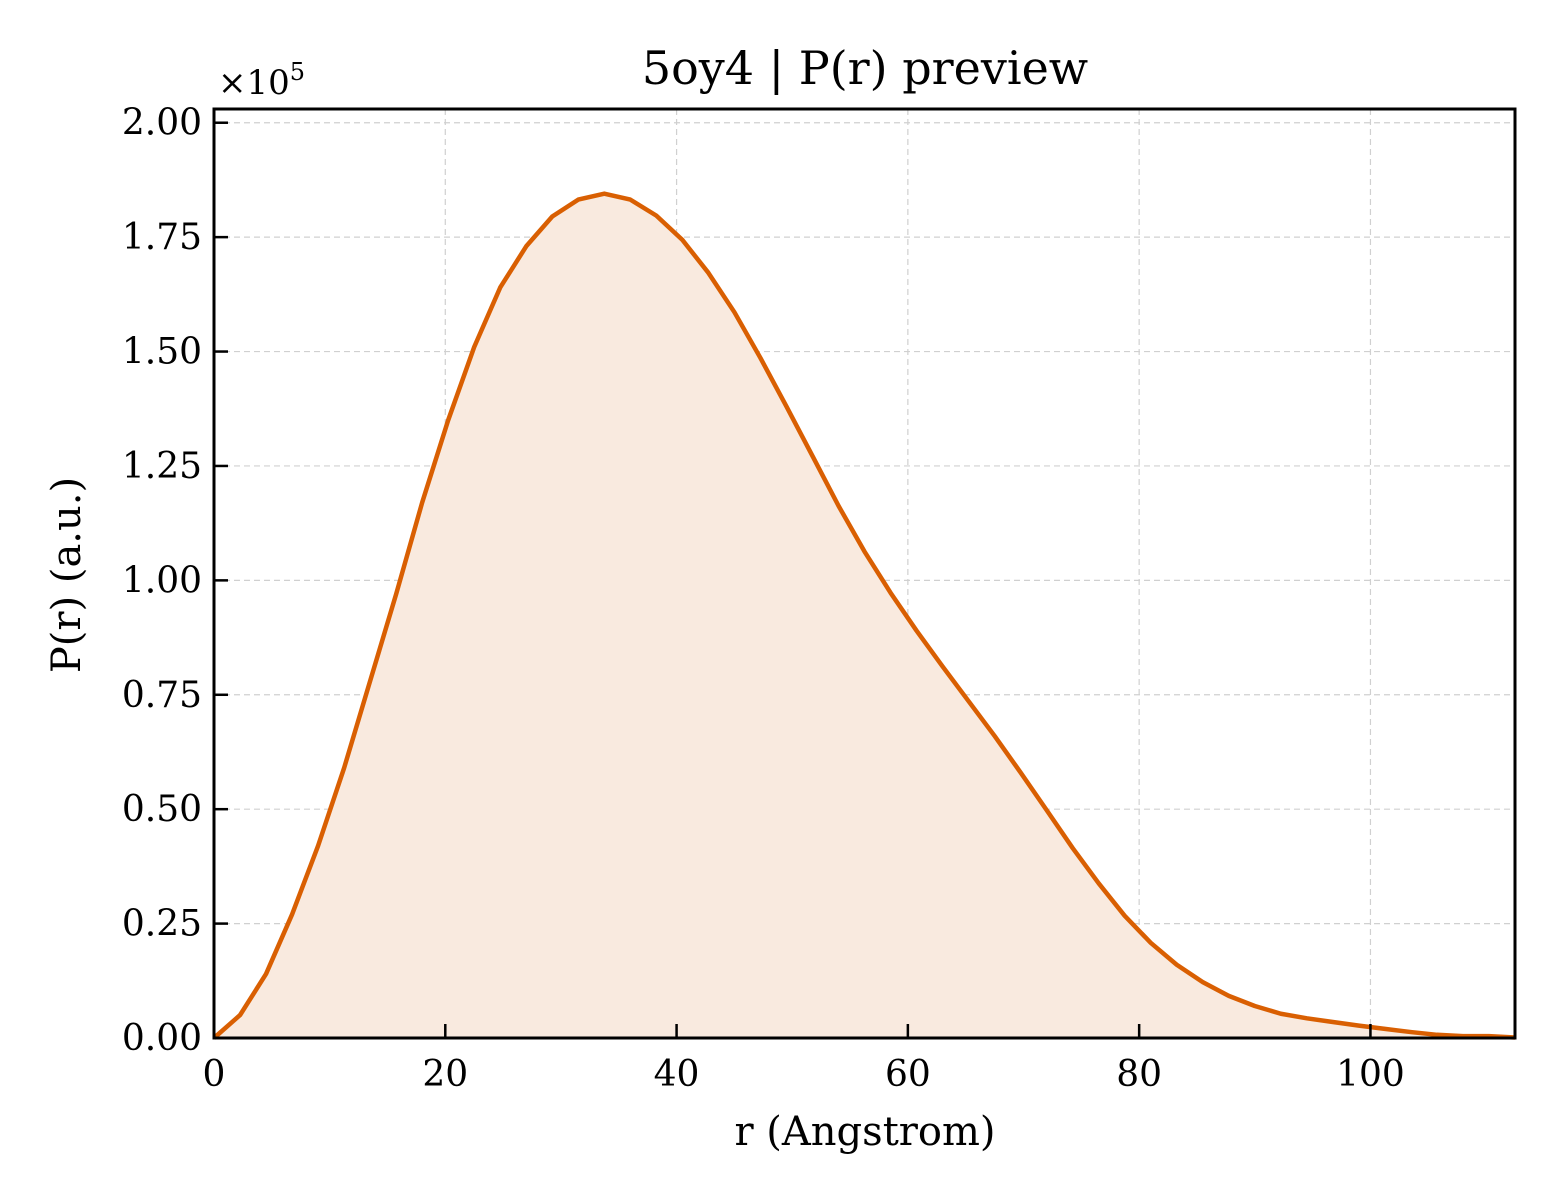 The width and height of the screenshot is (1560, 1200). Describe the element at coordinates (67, 575) in the screenshot. I see `y-axis-label: P(r) (a.u.)` at that location.